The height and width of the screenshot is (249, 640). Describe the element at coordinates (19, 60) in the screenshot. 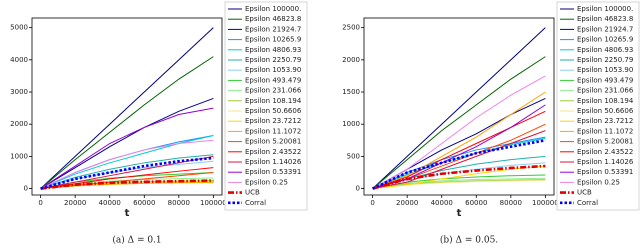

I see `y-tick-label: 4000` at that location.